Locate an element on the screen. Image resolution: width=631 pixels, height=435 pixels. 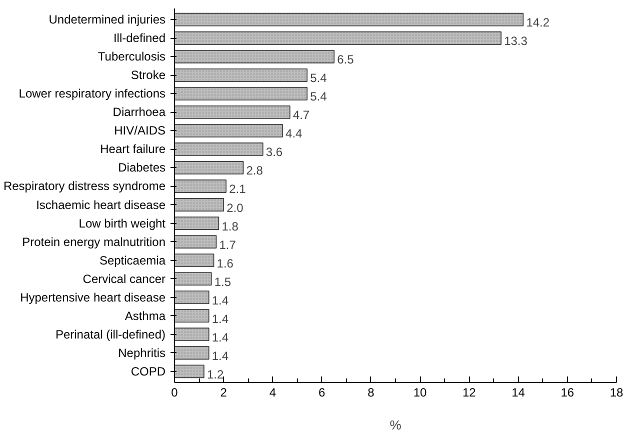
data-label: 13.3 is located at coordinates (516, 41).